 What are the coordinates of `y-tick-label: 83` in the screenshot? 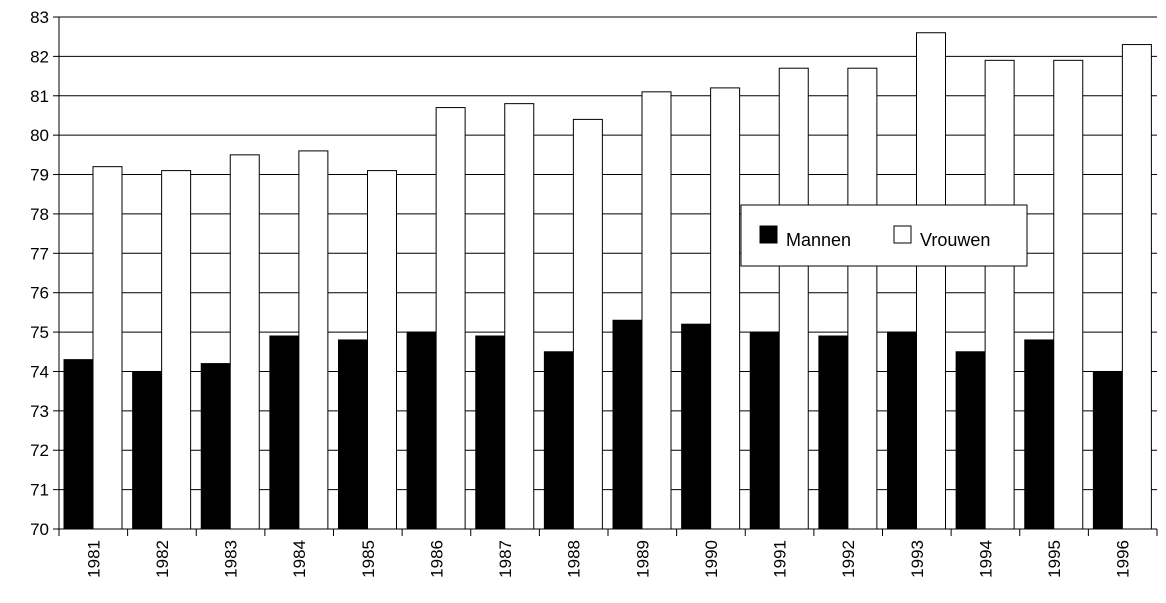 It's located at (39, 17).